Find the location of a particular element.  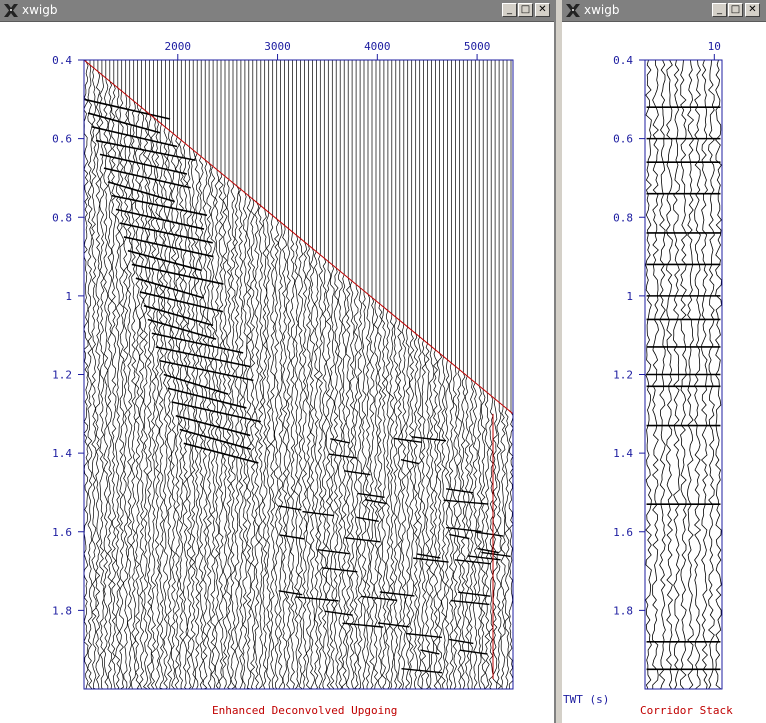

left-maximize-button: □ is located at coordinates (525, 10).